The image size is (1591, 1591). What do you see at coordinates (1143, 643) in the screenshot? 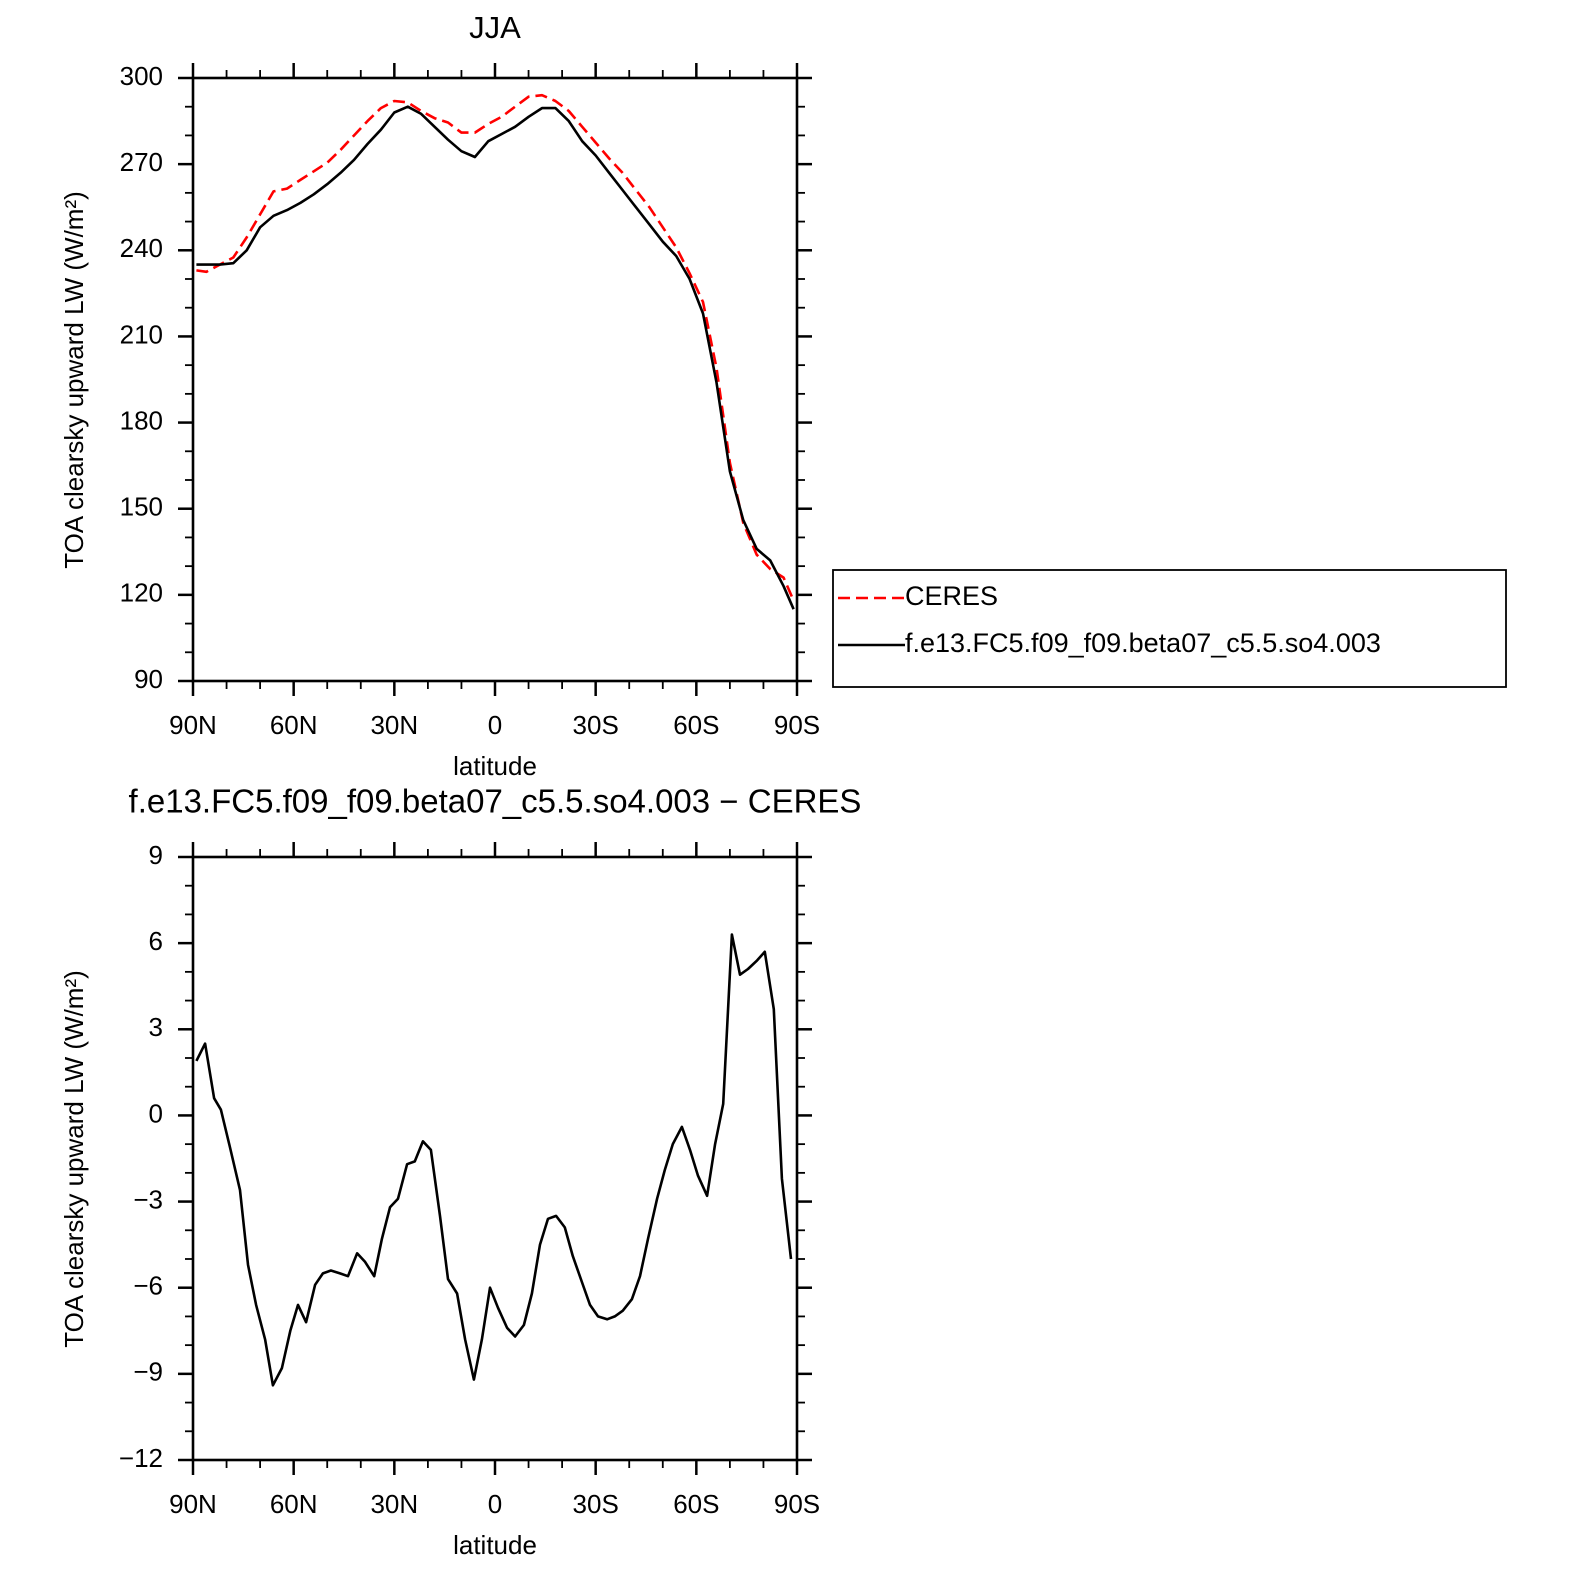
I see `legend-label: f.e13.FC5.f09_f09.beta07_c5.5.so4.003` at bounding box center [1143, 643].